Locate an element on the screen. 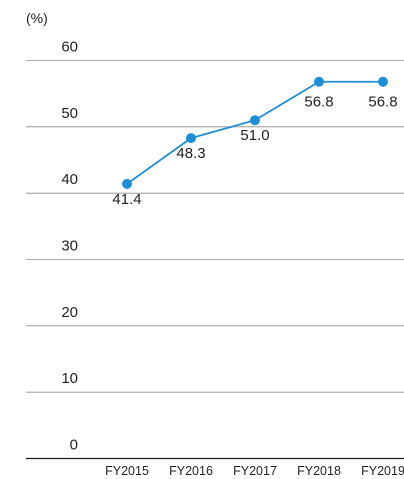  x-tick-label: FY2018 is located at coordinates (319, 471).